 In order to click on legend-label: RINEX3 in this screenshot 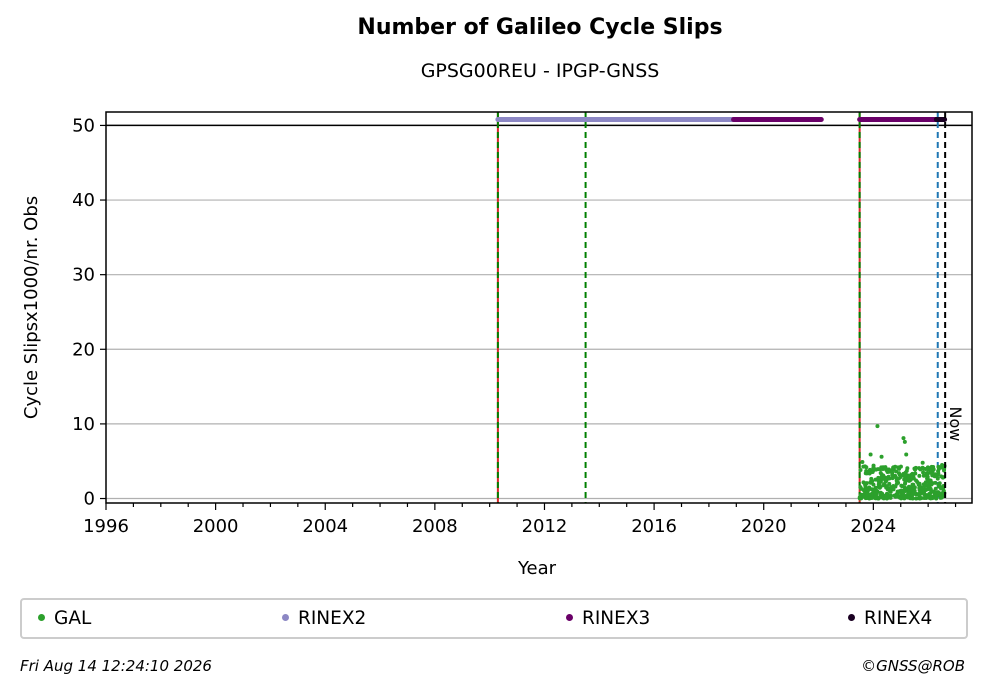, I will do `click(616, 618)`.